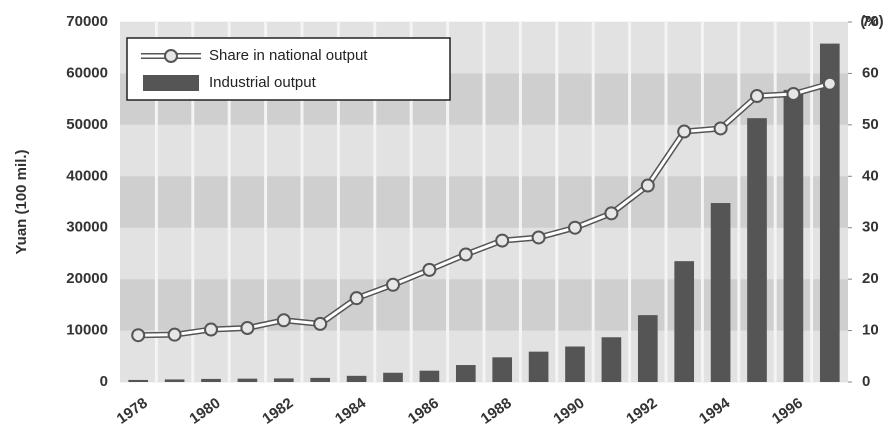 Image resolution: width=895 pixels, height=430 pixels. I want to click on y-tick-label: 10000, so click(87, 330).